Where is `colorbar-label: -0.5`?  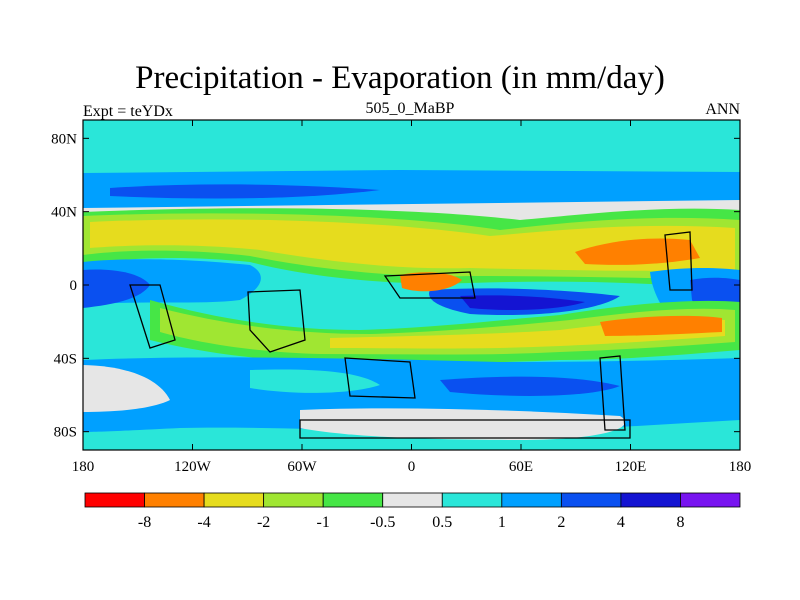
colorbar-label: -0.5 is located at coordinates (382, 522).